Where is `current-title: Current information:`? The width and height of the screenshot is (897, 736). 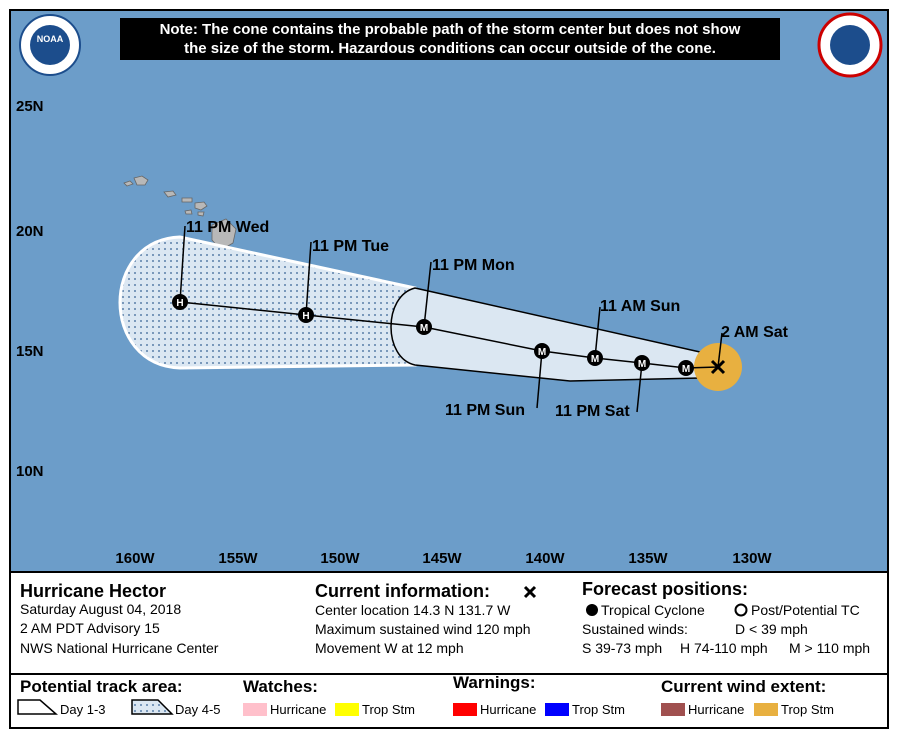
current-title: Current information: is located at coordinates (402, 591).